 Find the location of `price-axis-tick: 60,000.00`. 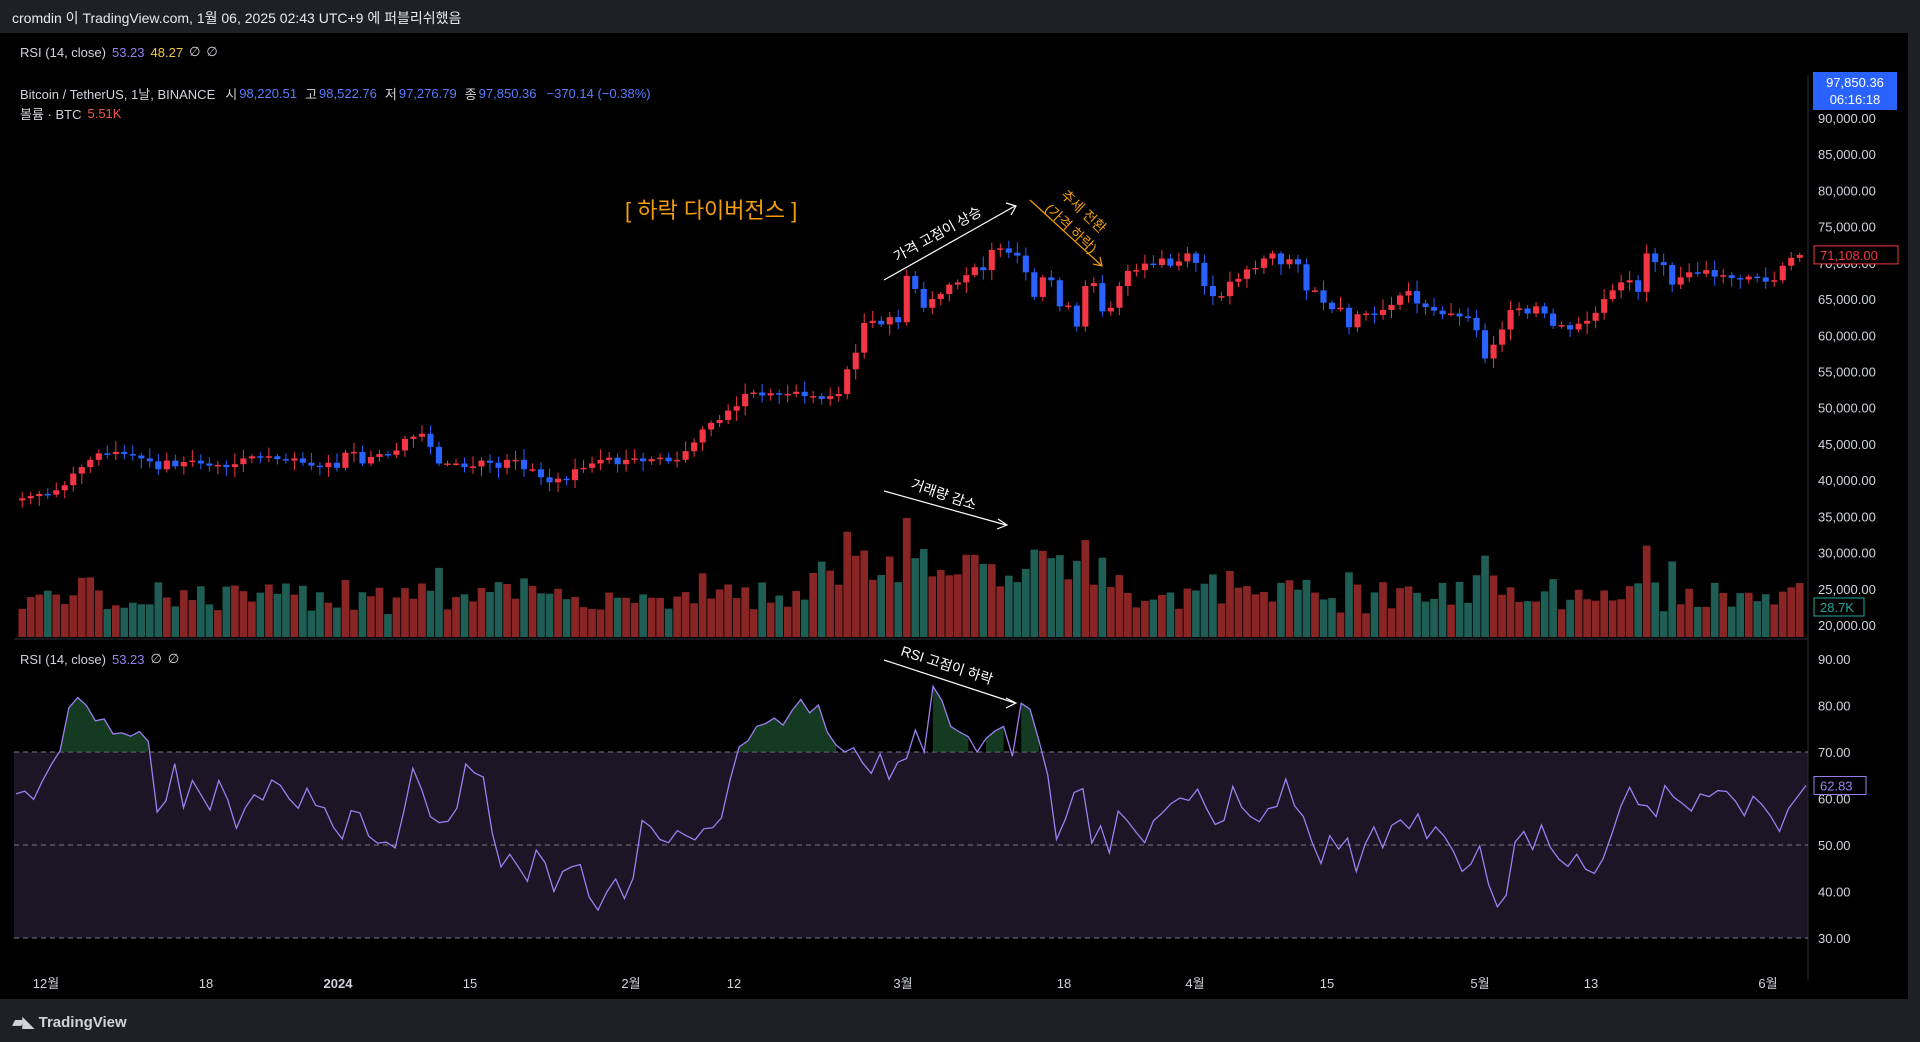

price-axis-tick: 60,000.00 is located at coordinates (1847, 335).